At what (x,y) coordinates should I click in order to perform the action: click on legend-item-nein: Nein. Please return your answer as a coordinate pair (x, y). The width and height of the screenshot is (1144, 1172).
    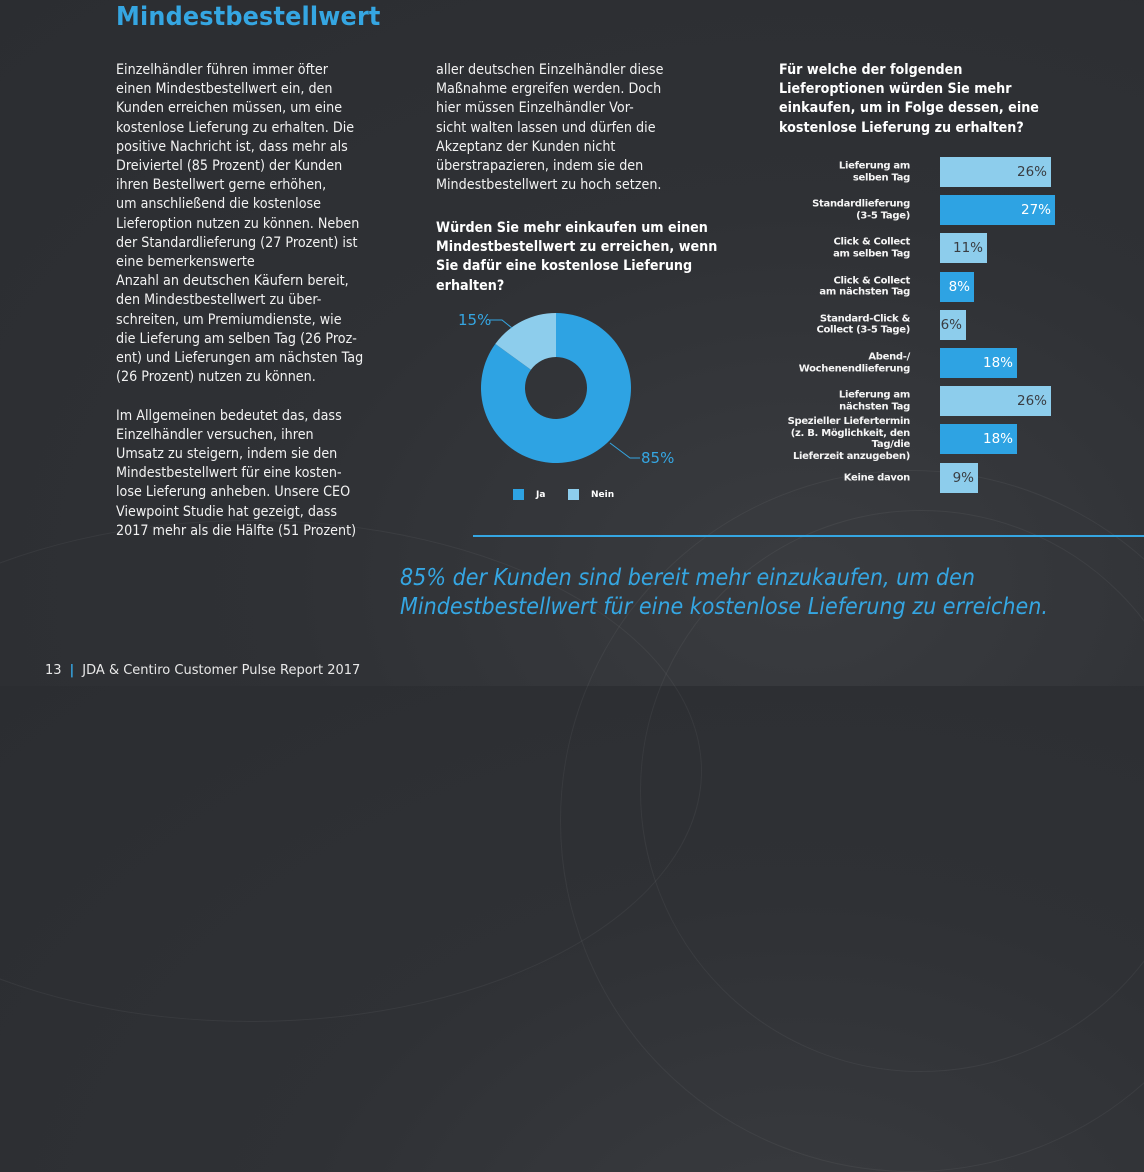
    Looking at the image, I should click on (591, 494).